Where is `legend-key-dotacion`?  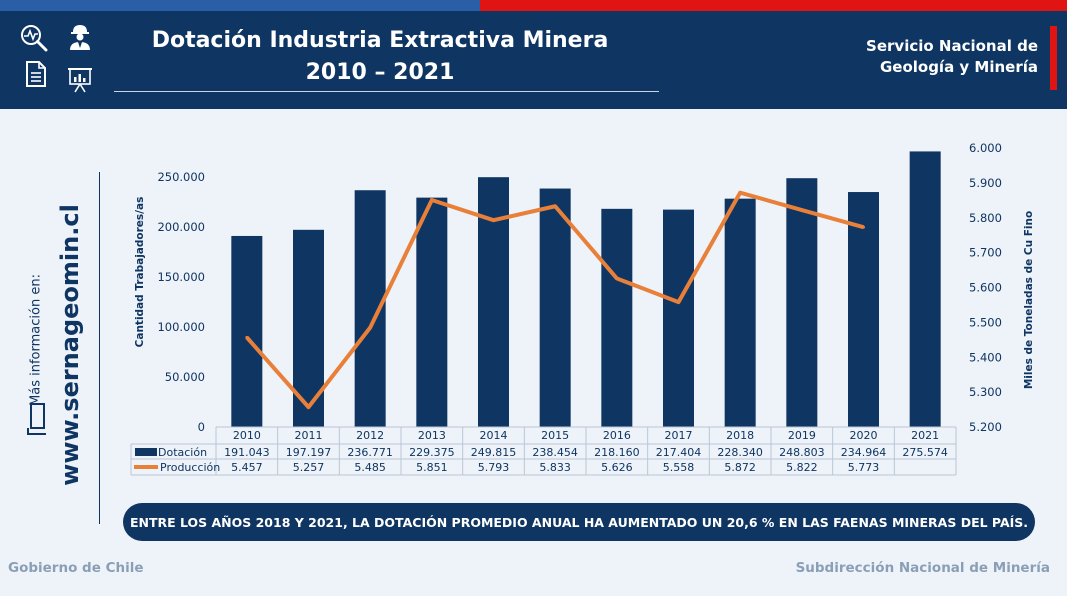 legend-key-dotacion is located at coordinates (146, 452).